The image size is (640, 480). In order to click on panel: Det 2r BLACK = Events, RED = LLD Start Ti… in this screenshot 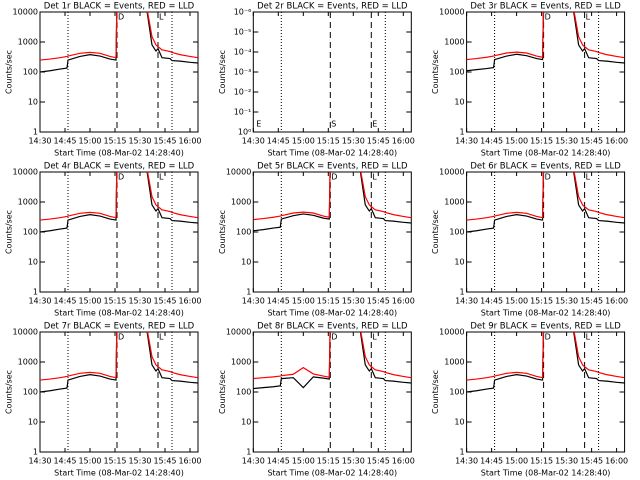, I will do `click(316, 80)`.